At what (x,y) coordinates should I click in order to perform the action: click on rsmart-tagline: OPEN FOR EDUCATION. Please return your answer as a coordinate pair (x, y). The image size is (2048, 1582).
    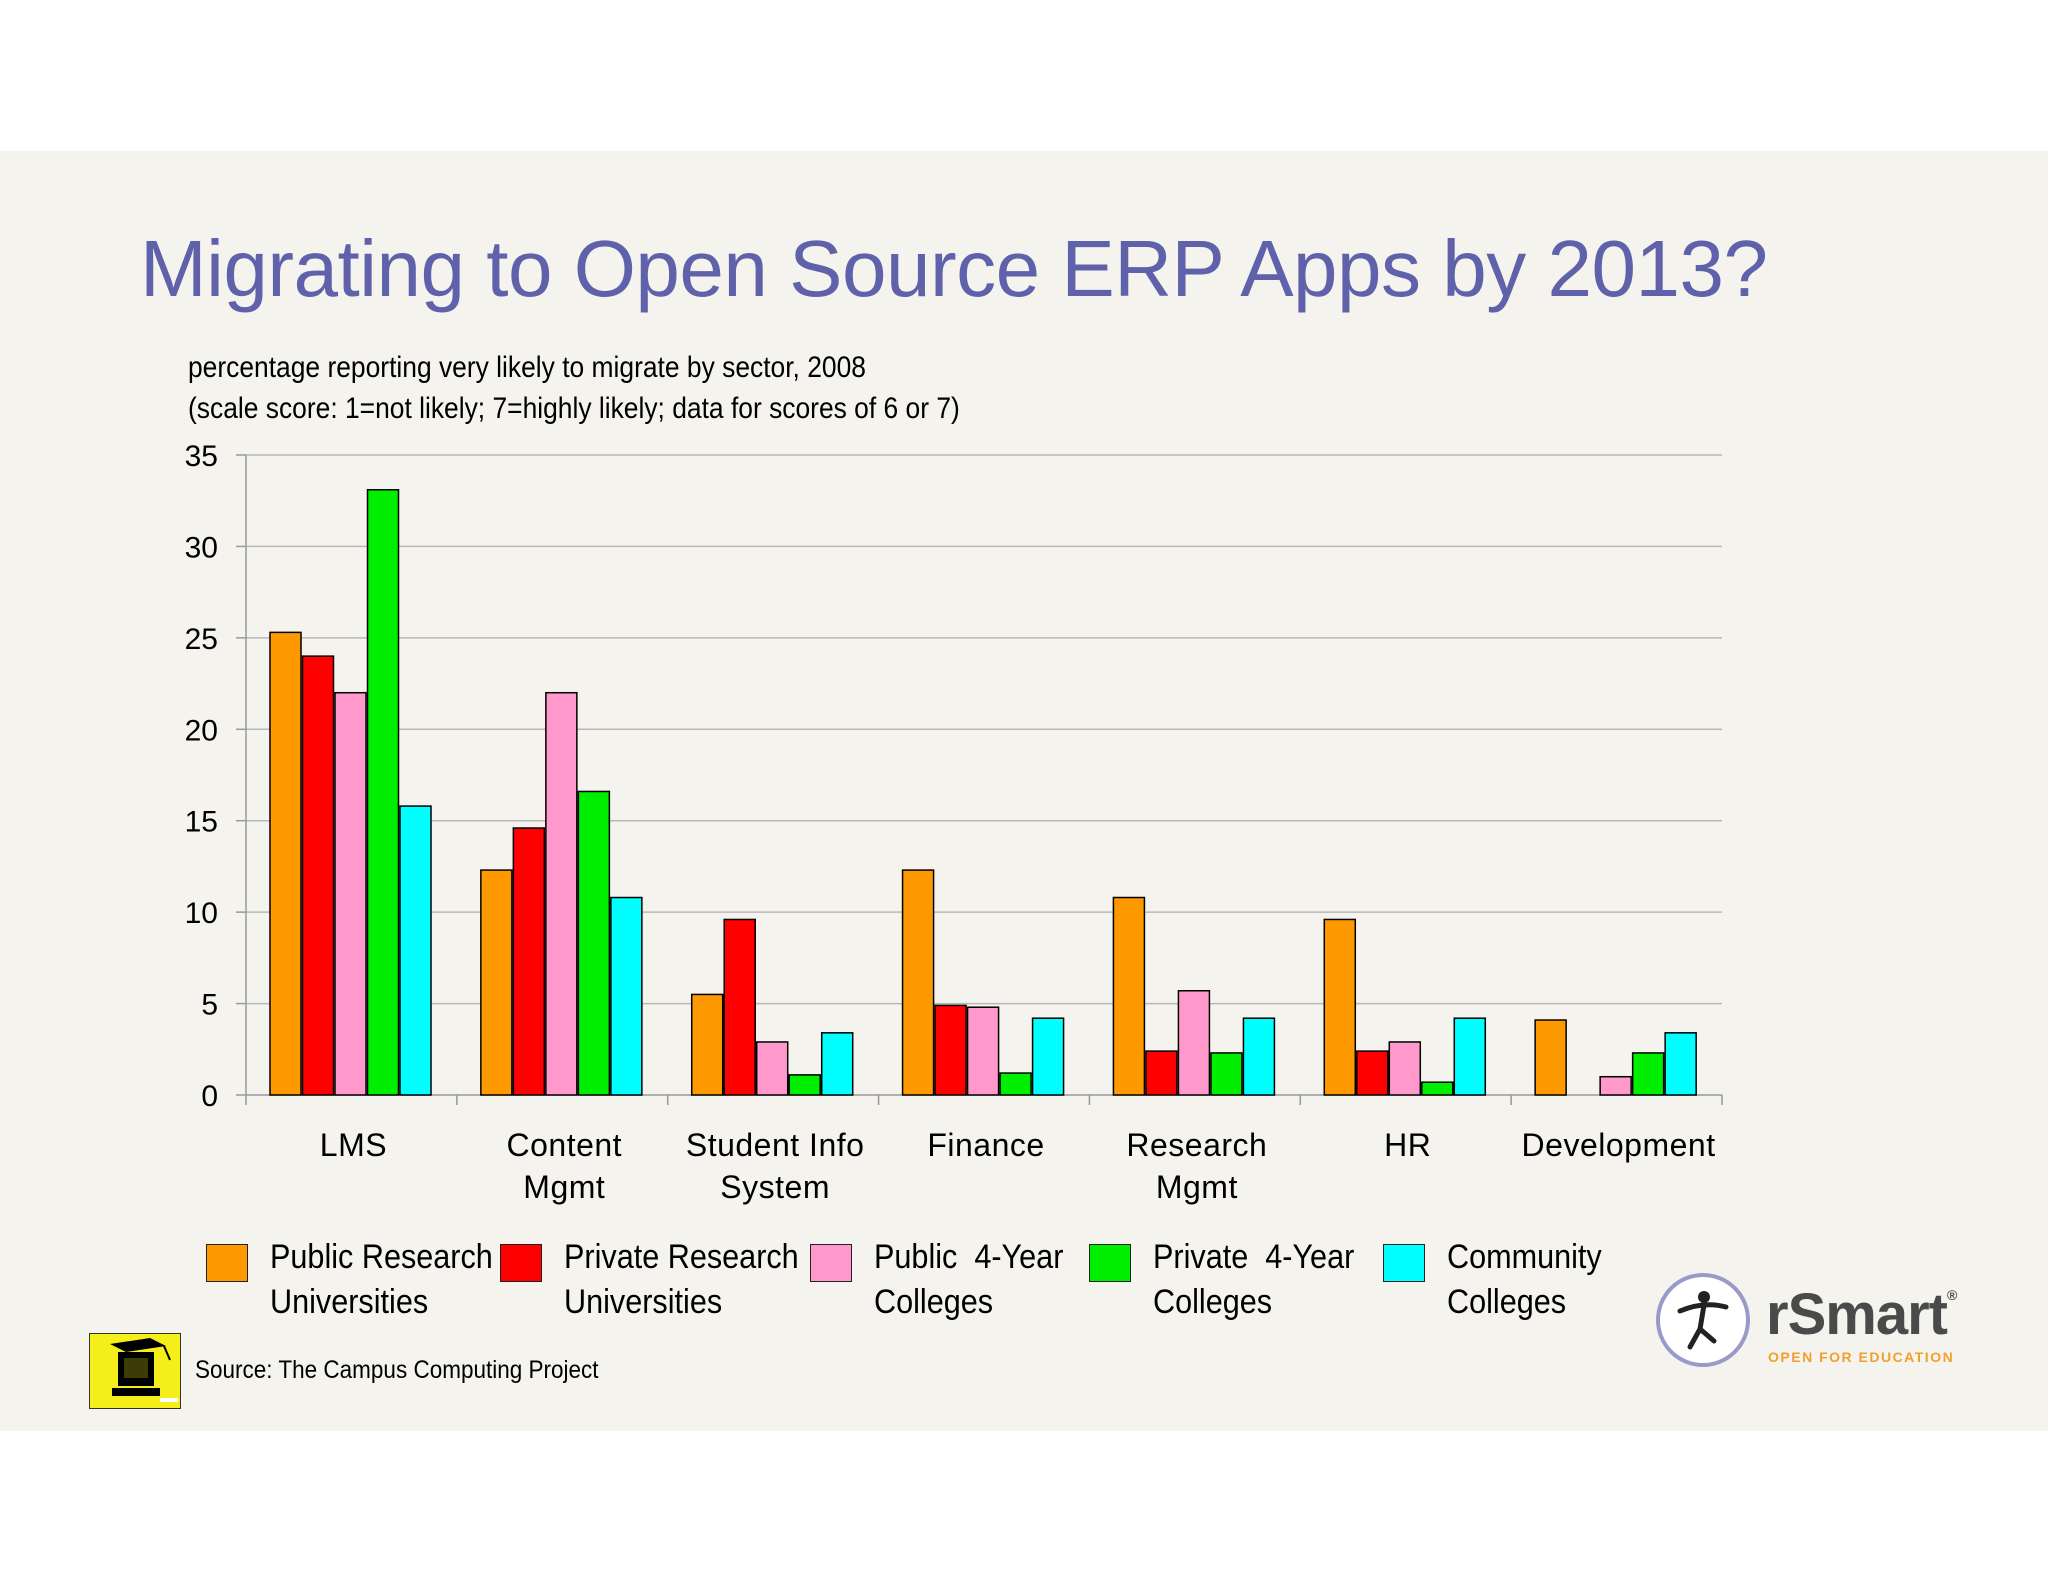
    Looking at the image, I should click on (1861, 1357).